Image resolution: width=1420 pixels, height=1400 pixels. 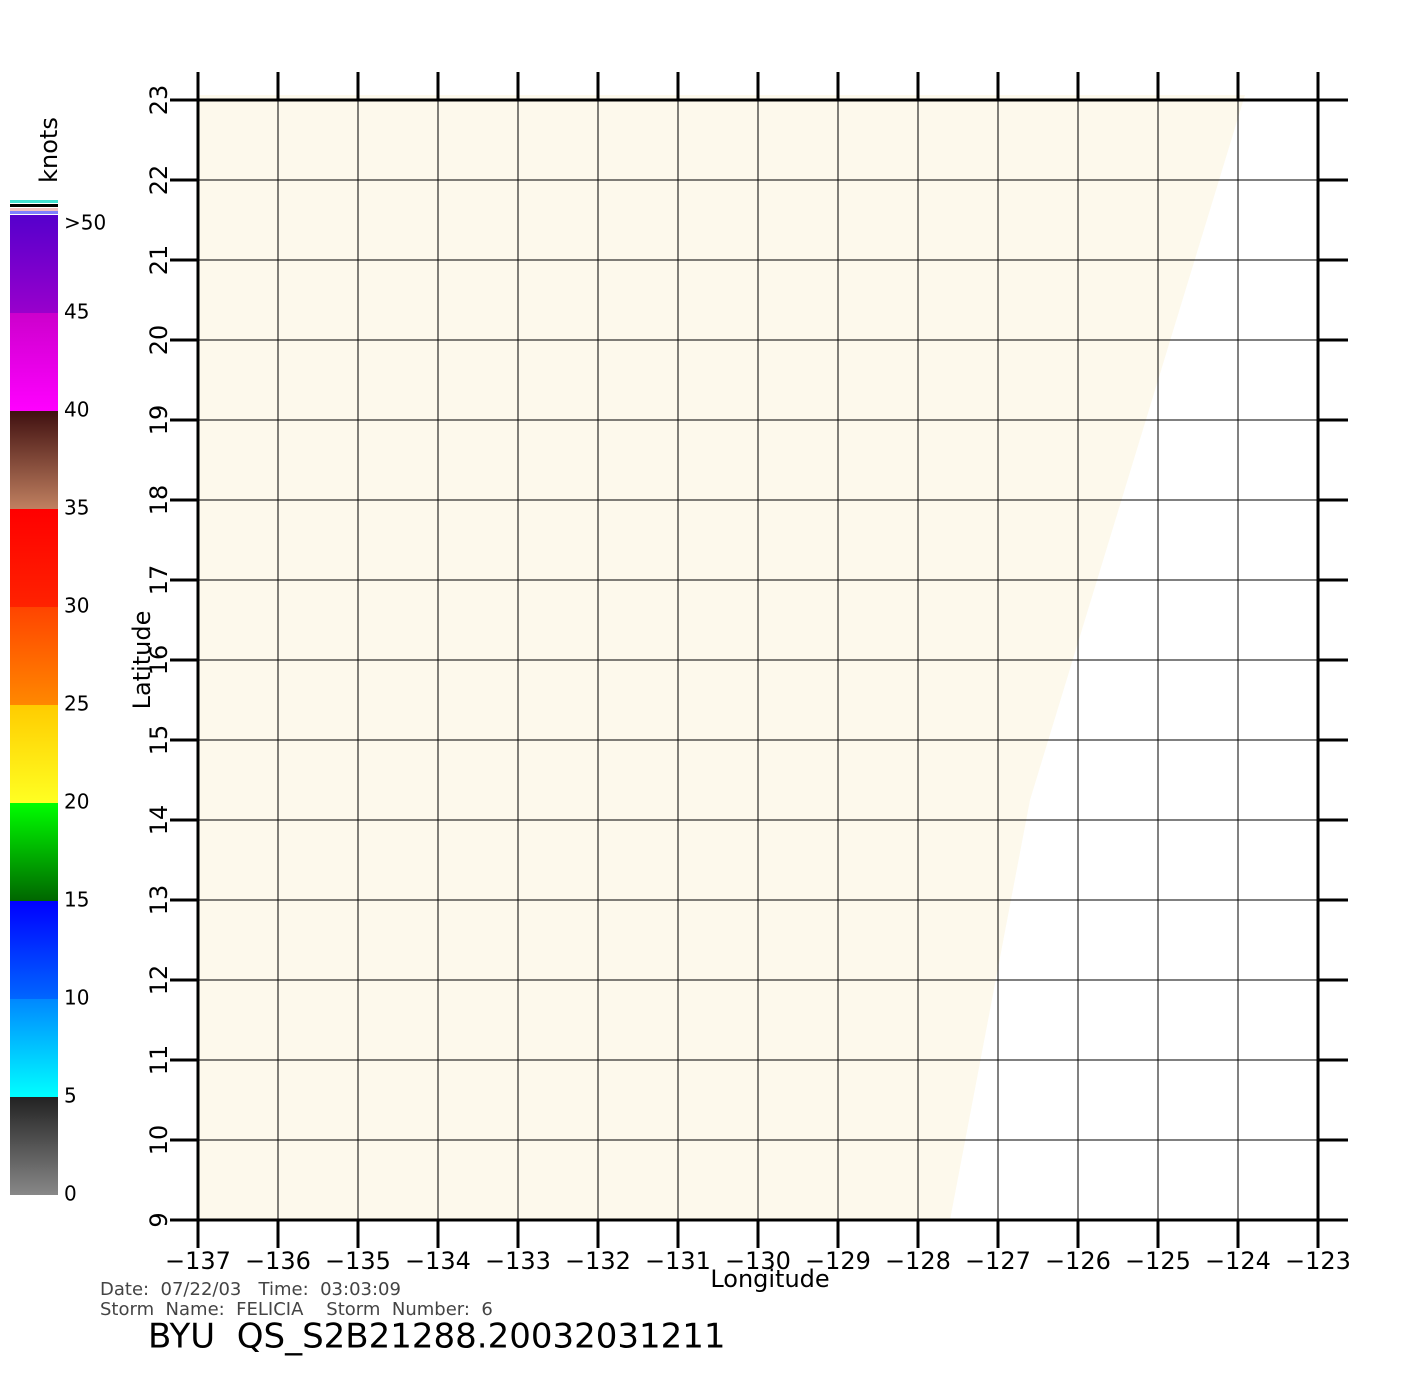 I want to click on y-tick-label: 23, so click(x=159, y=100).